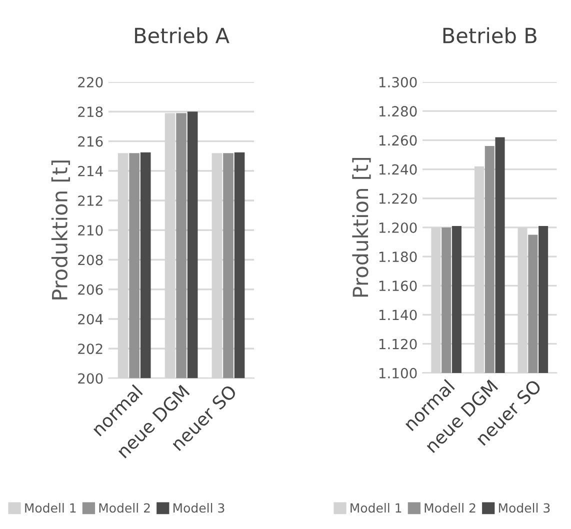 The height and width of the screenshot is (529, 571). Describe the element at coordinates (90, 319) in the screenshot. I see `y-tick-label: 204` at that location.